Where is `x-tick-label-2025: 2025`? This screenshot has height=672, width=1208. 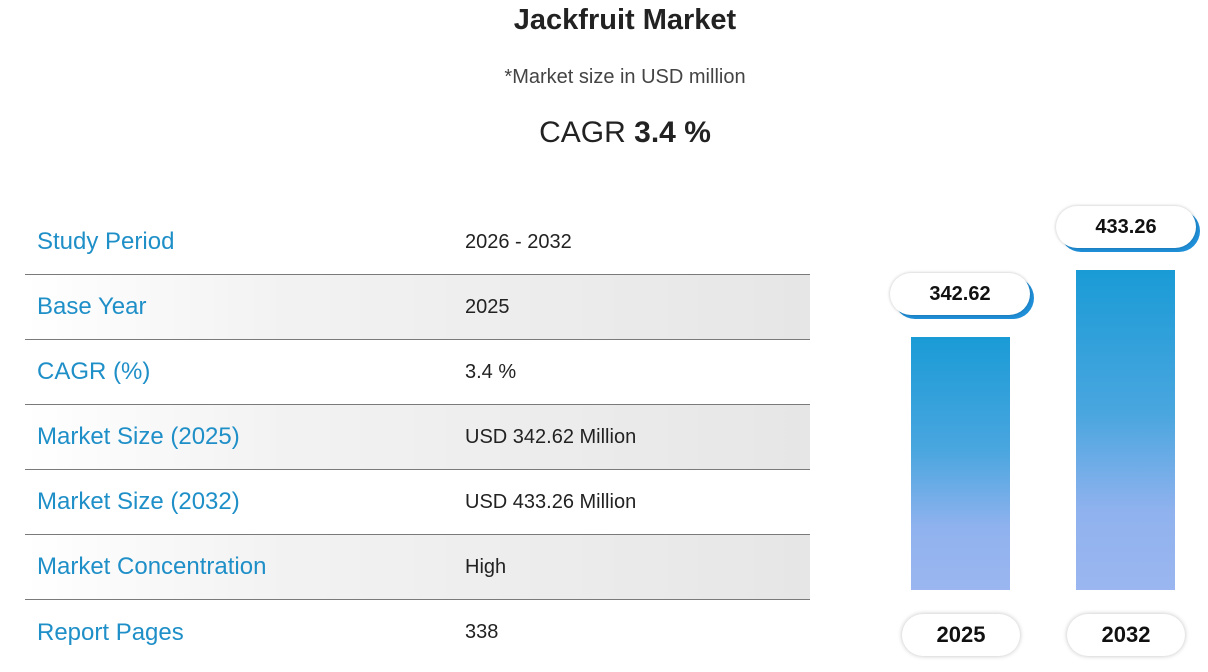 x-tick-label-2025: 2025 is located at coordinates (961, 635).